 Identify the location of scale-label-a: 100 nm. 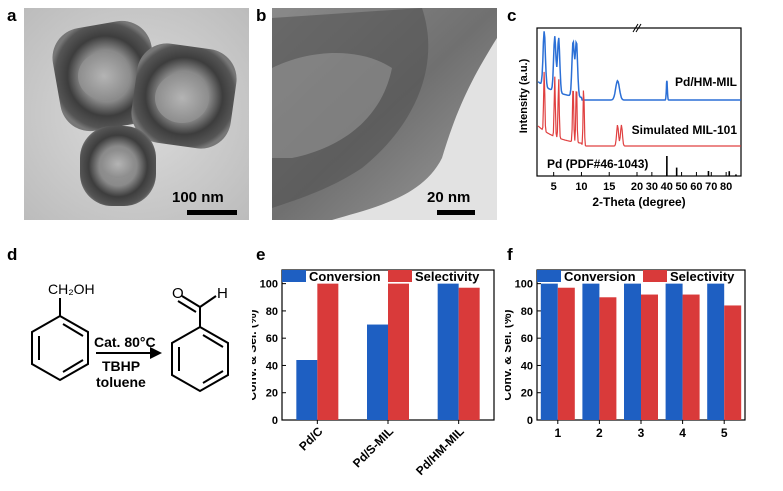
(198, 197).